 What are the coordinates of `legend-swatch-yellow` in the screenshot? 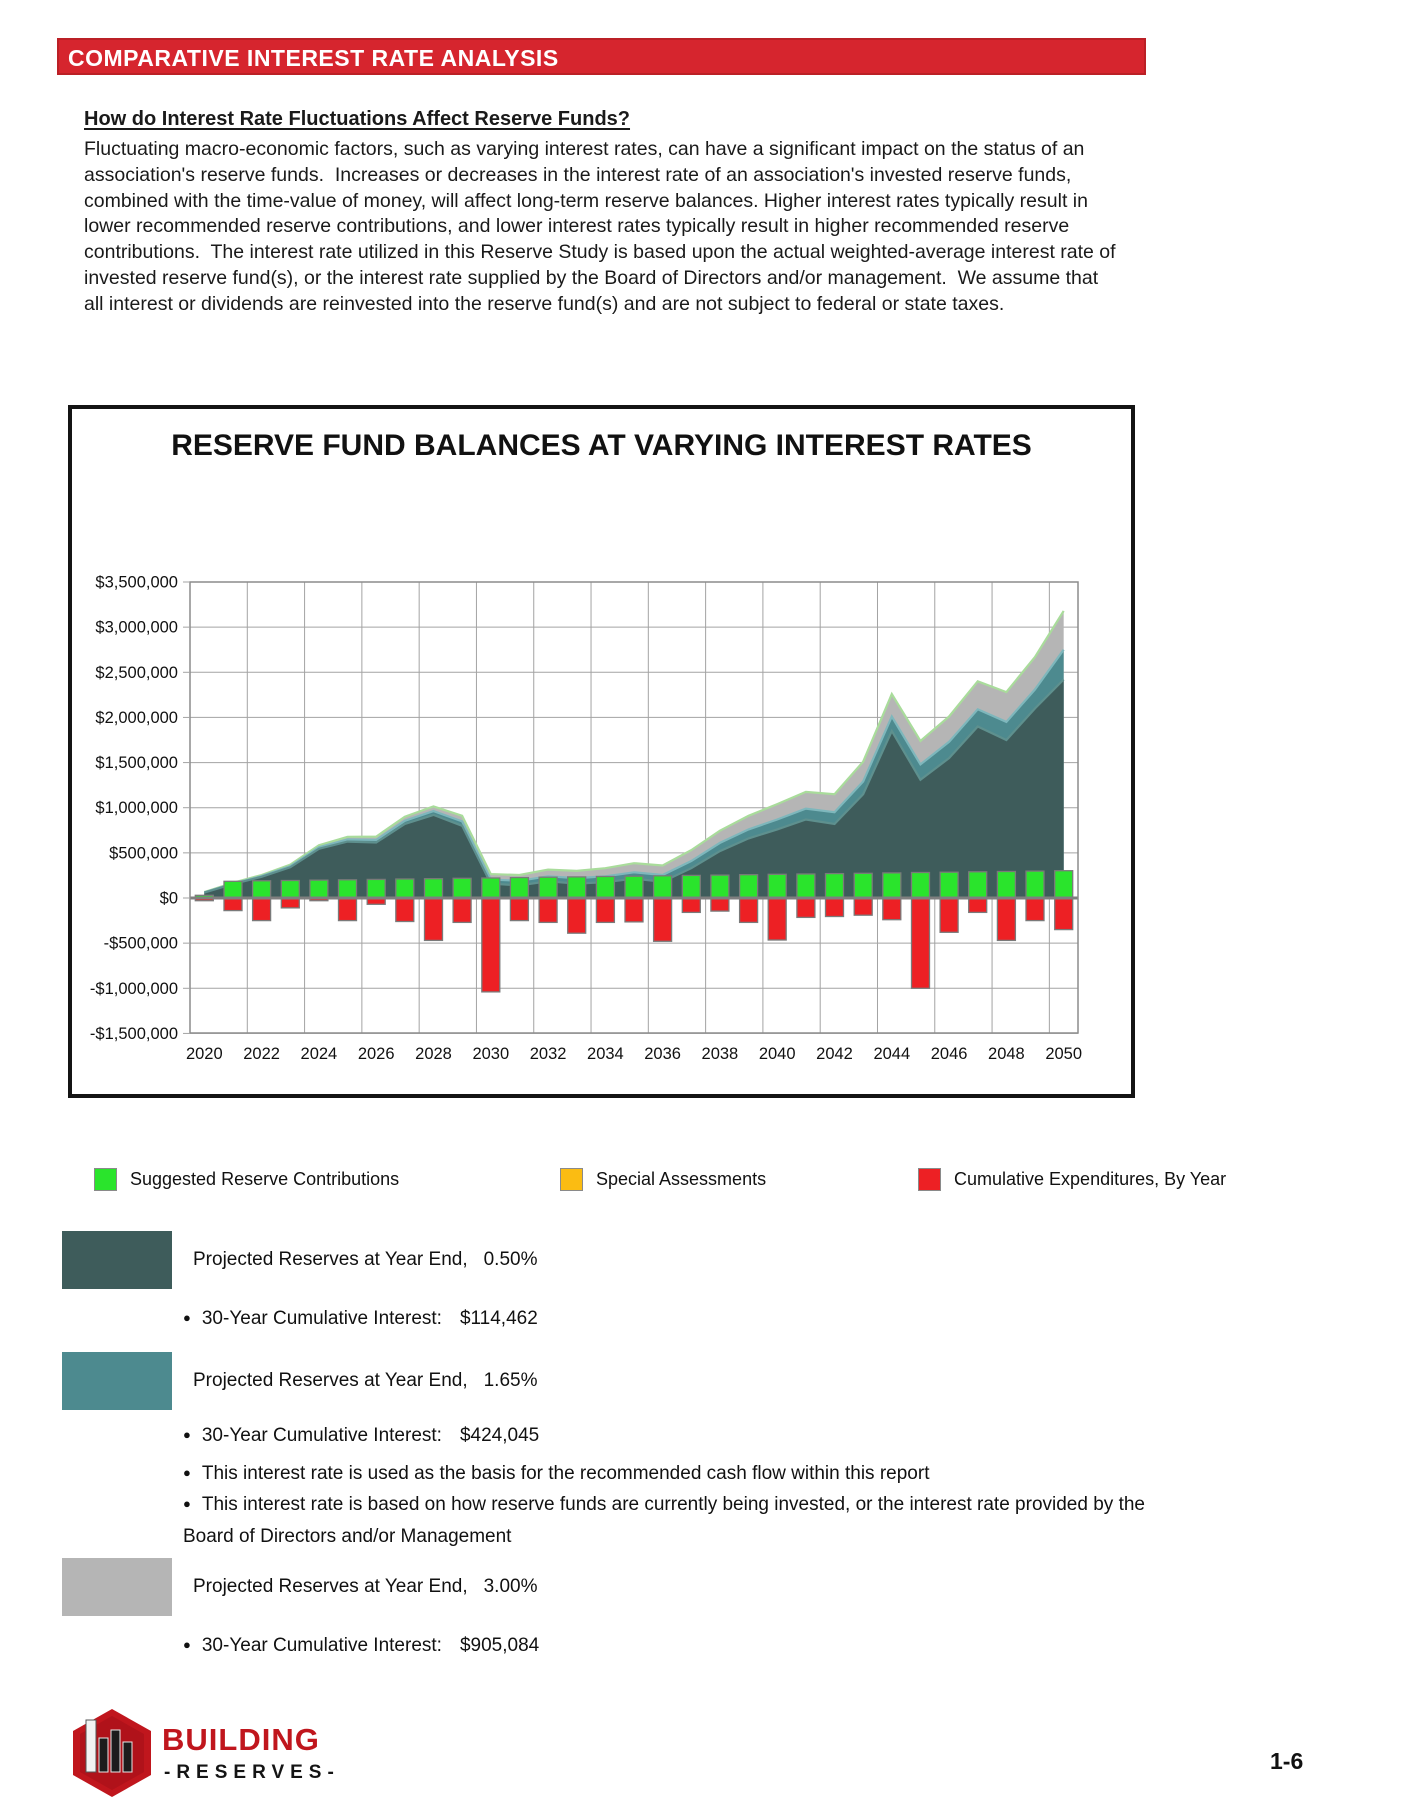 It's located at (571, 1179).